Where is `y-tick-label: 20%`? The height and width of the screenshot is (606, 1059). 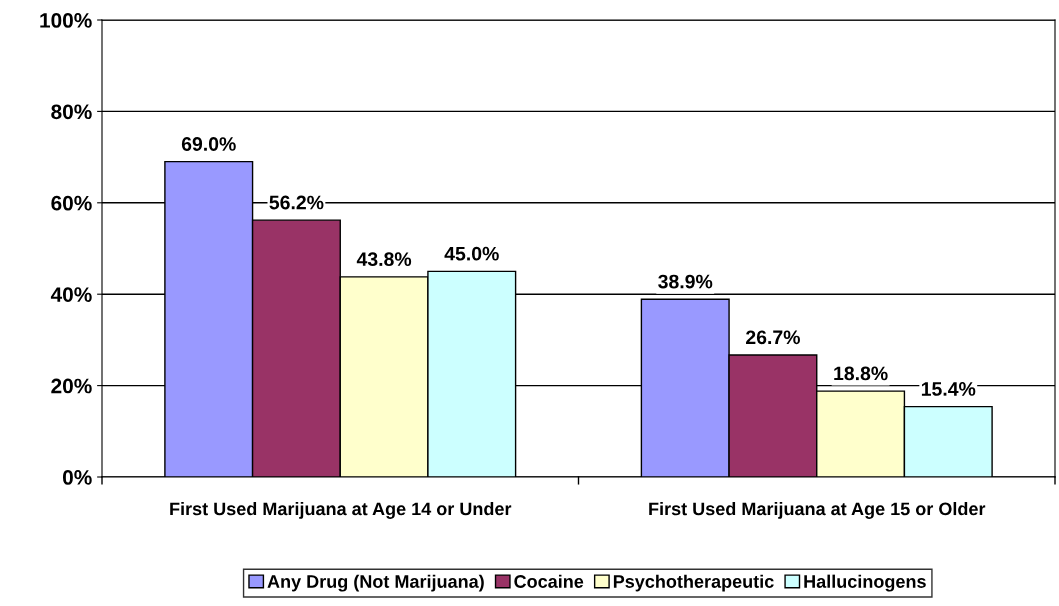 y-tick-label: 20% is located at coordinates (71, 386).